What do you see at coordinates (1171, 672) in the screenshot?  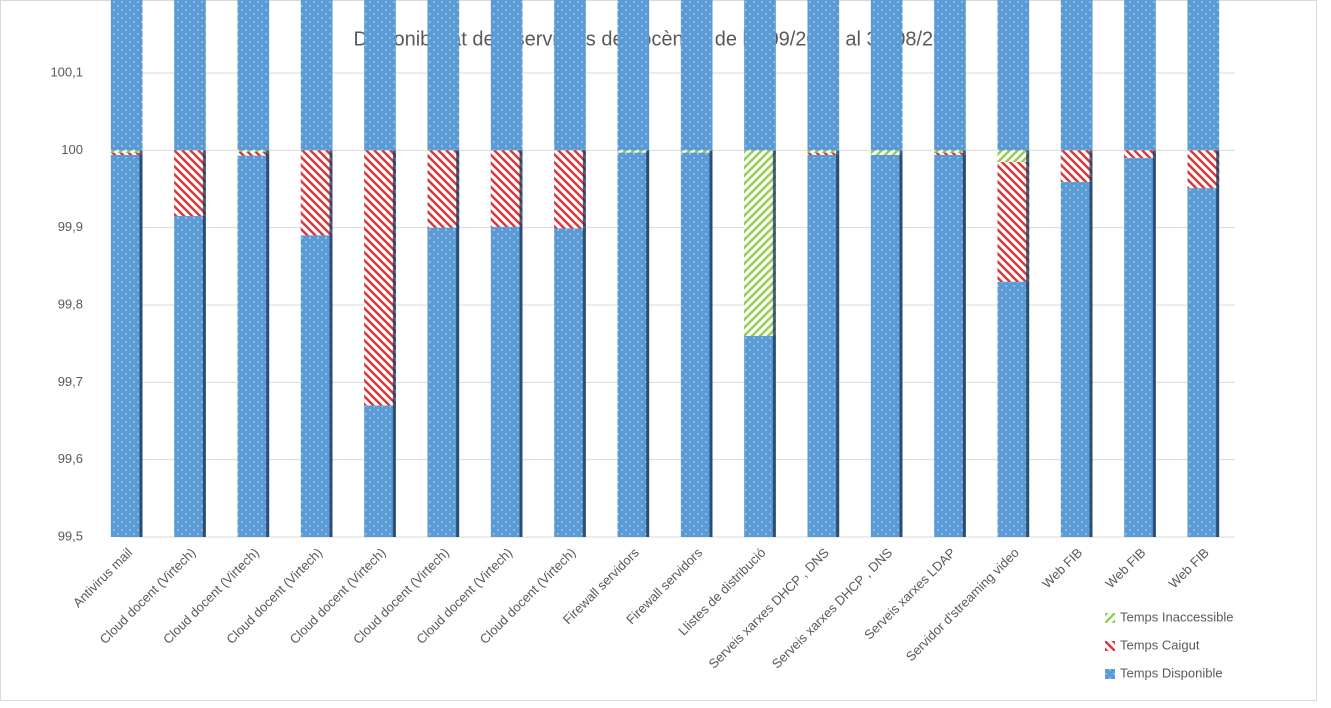 I see `legend-label: Temps Disponible` at bounding box center [1171, 672].